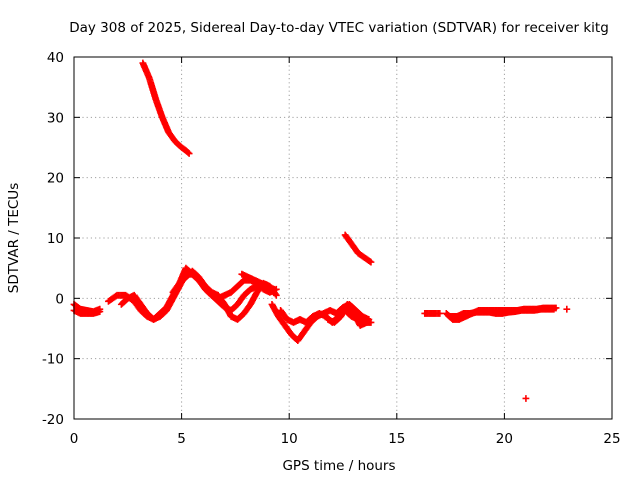  What do you see at coordinates (504, 439) in the screenshot?
I see `x-tick-label: 20` at bounding box center [504, 439].